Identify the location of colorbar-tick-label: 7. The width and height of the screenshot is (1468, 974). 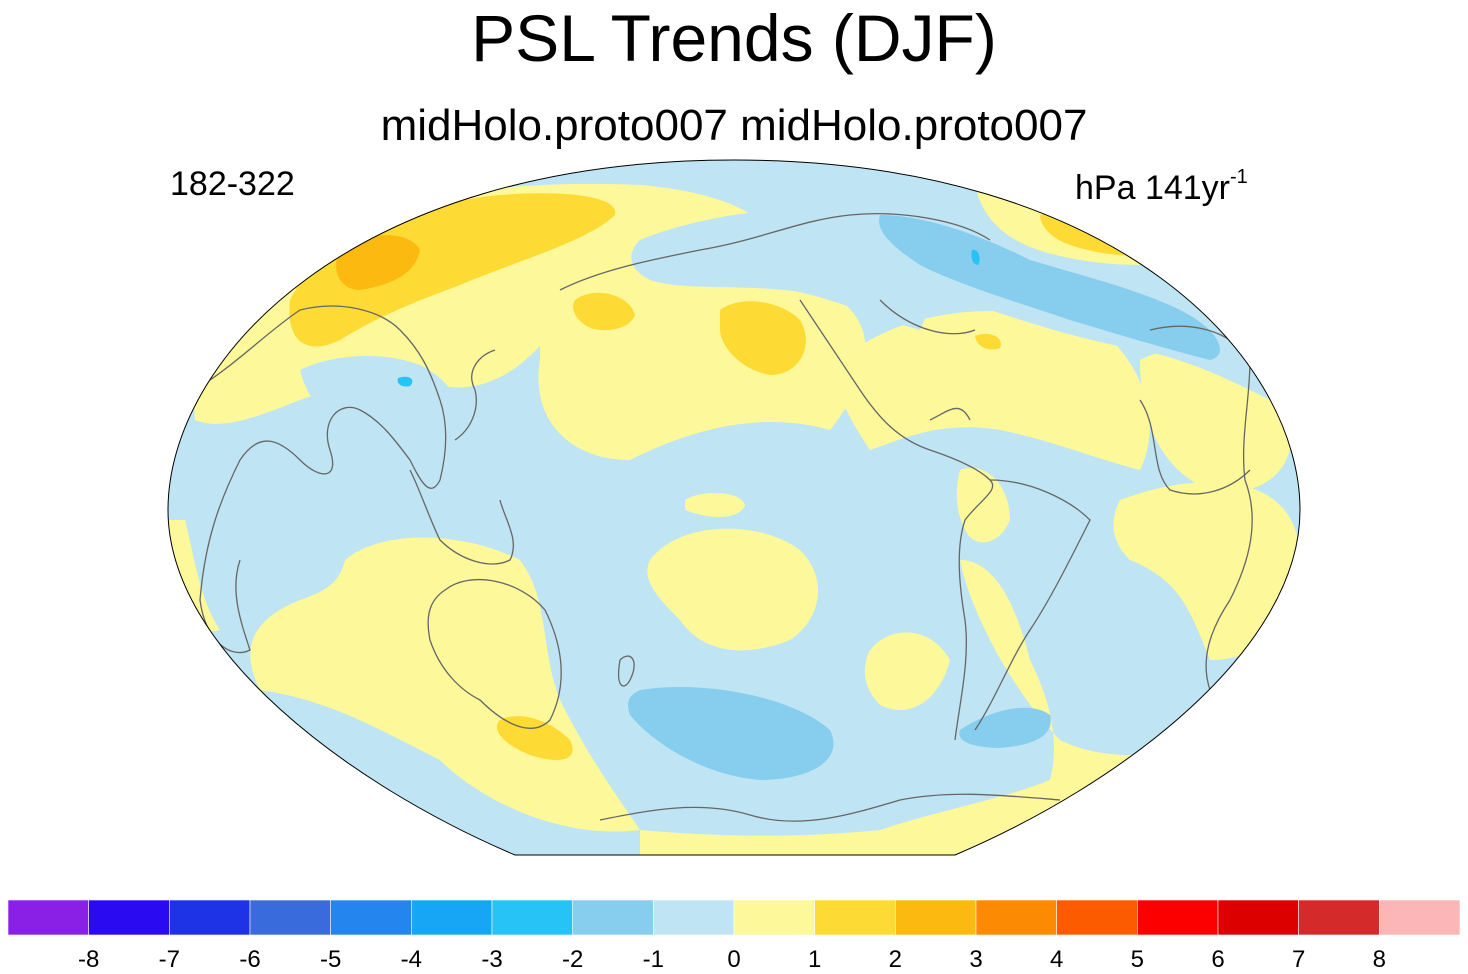
(1298, 959).